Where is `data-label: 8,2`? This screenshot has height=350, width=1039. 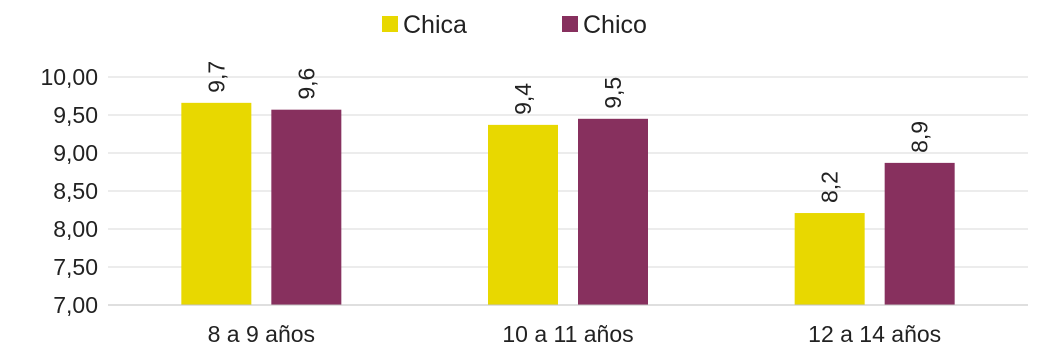 data-label: 8,2 is located at coordinates (830, 187).